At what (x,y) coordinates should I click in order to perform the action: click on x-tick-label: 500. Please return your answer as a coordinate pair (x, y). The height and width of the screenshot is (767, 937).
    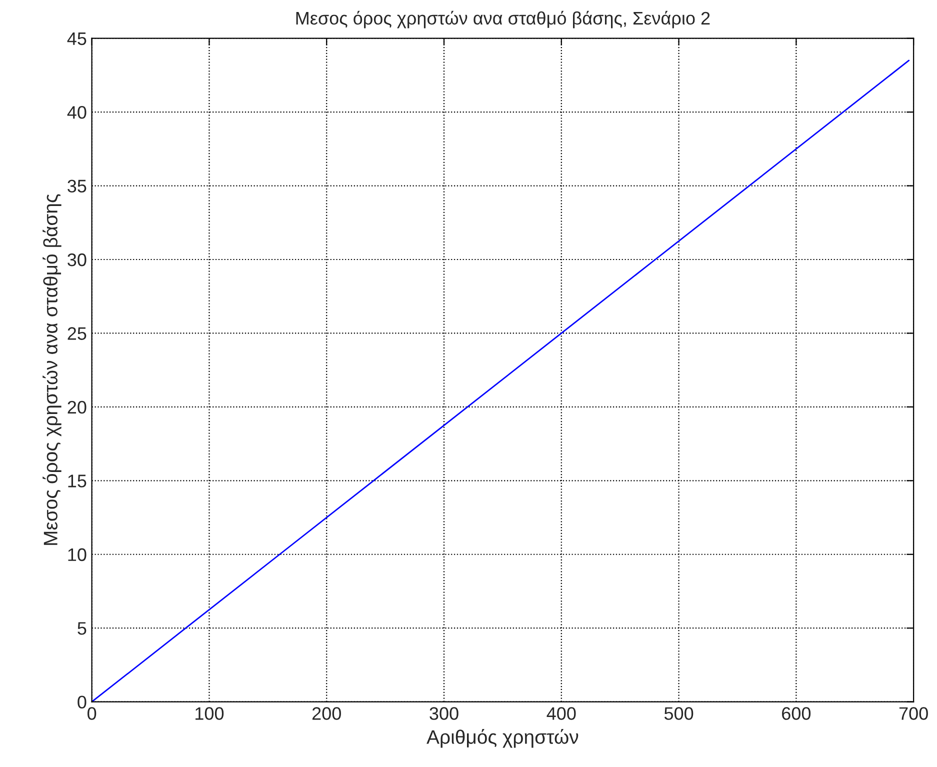
    Looking at the image, I should click on (679, 713).